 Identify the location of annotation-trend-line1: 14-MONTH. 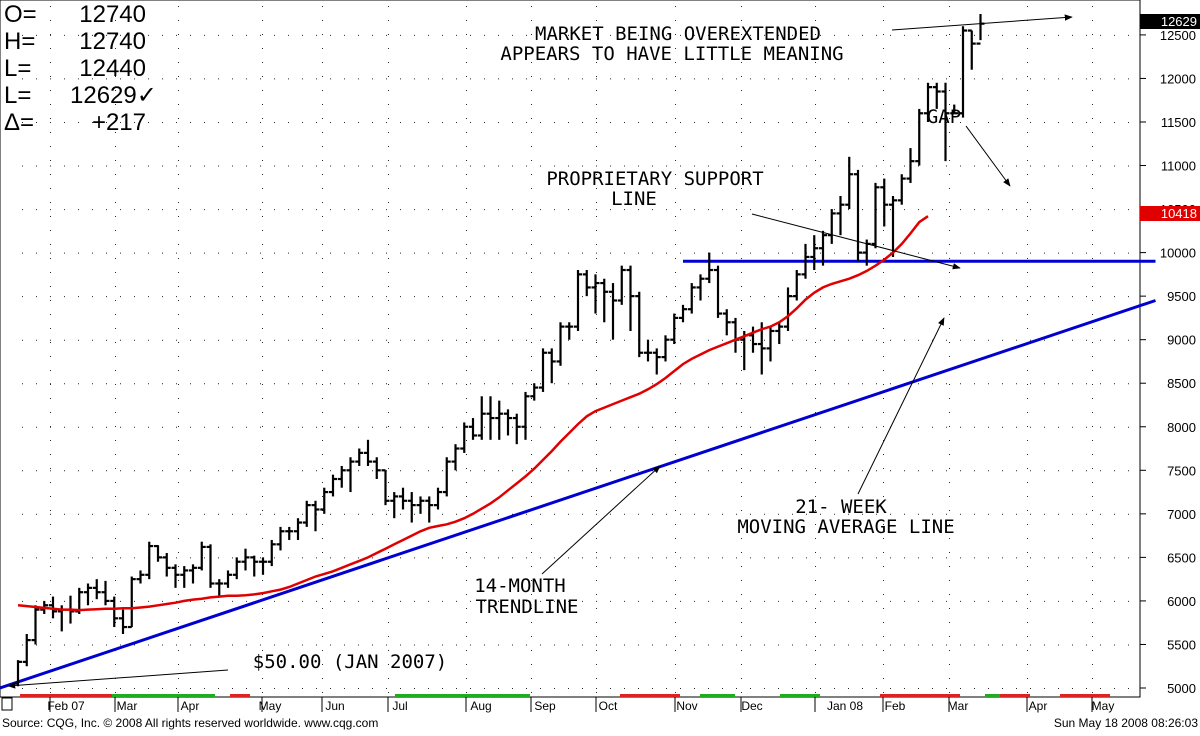
(520, 586).